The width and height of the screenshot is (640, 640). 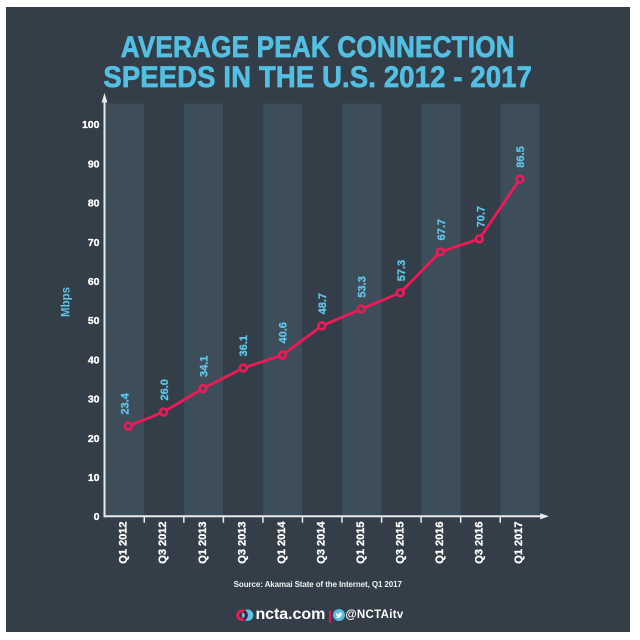 What do you see at coordinates (94, 478) in the screenshot?
I see `svg-text: 10` at bounding box center [94, 478].